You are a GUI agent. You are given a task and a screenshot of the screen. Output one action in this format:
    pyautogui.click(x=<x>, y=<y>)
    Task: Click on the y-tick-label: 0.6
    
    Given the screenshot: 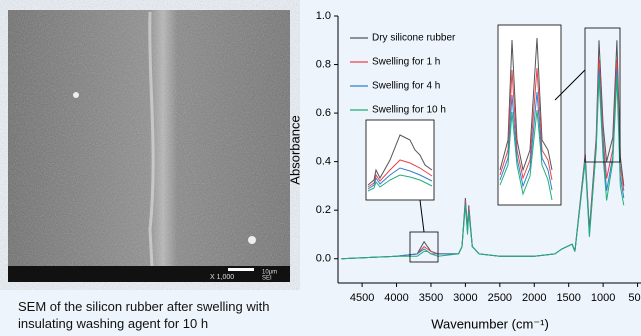 What is the action you would take?
    pyautogui.click(x=323, y=113)
    